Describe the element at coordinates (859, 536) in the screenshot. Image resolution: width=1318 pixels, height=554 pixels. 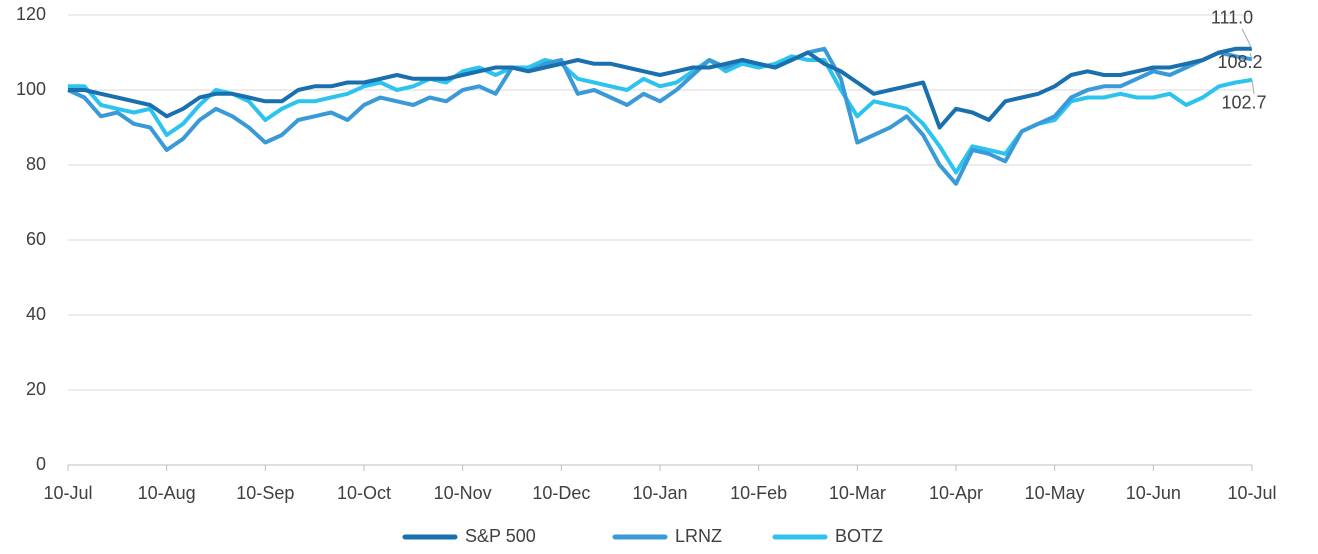
I see `legend-label: BOTZ` at that location.